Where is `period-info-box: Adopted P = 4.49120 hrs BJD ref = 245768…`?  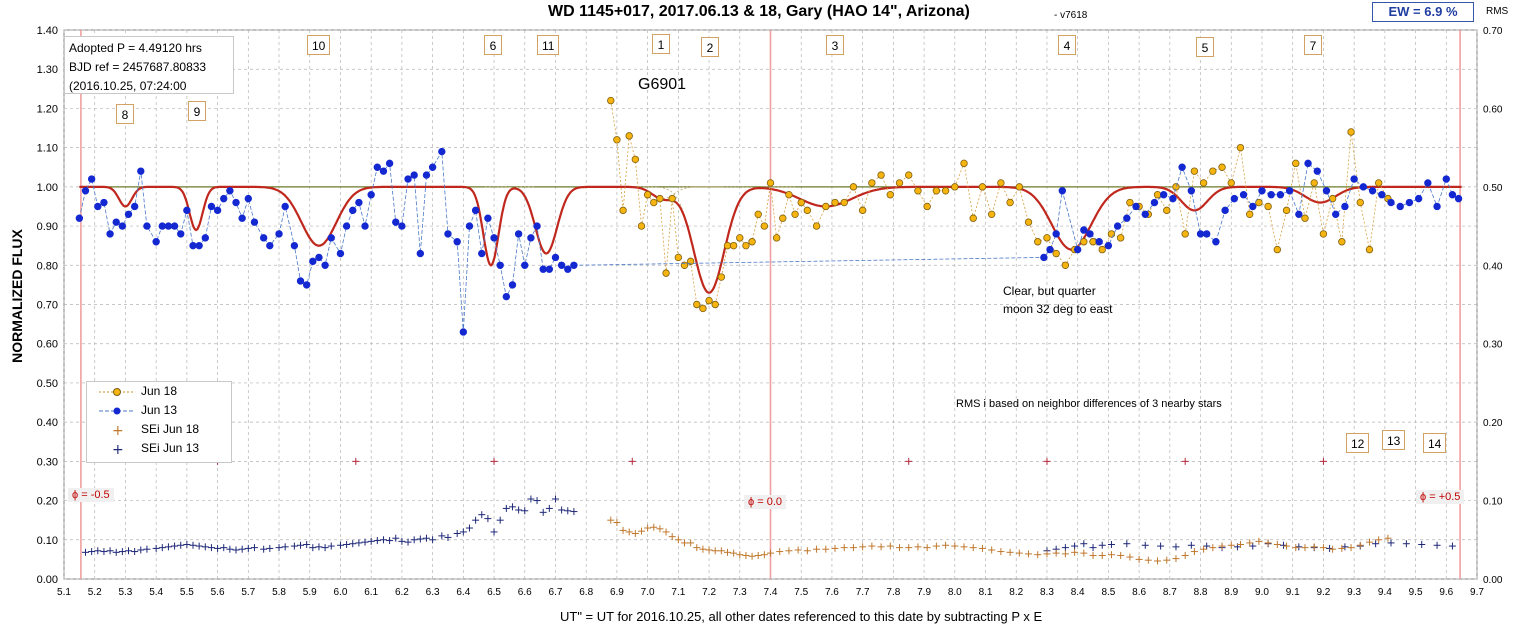 period-info-box: Adopted P = 4.49120 hrs BJD ref = 245768… is located at coordinates (149, 65).